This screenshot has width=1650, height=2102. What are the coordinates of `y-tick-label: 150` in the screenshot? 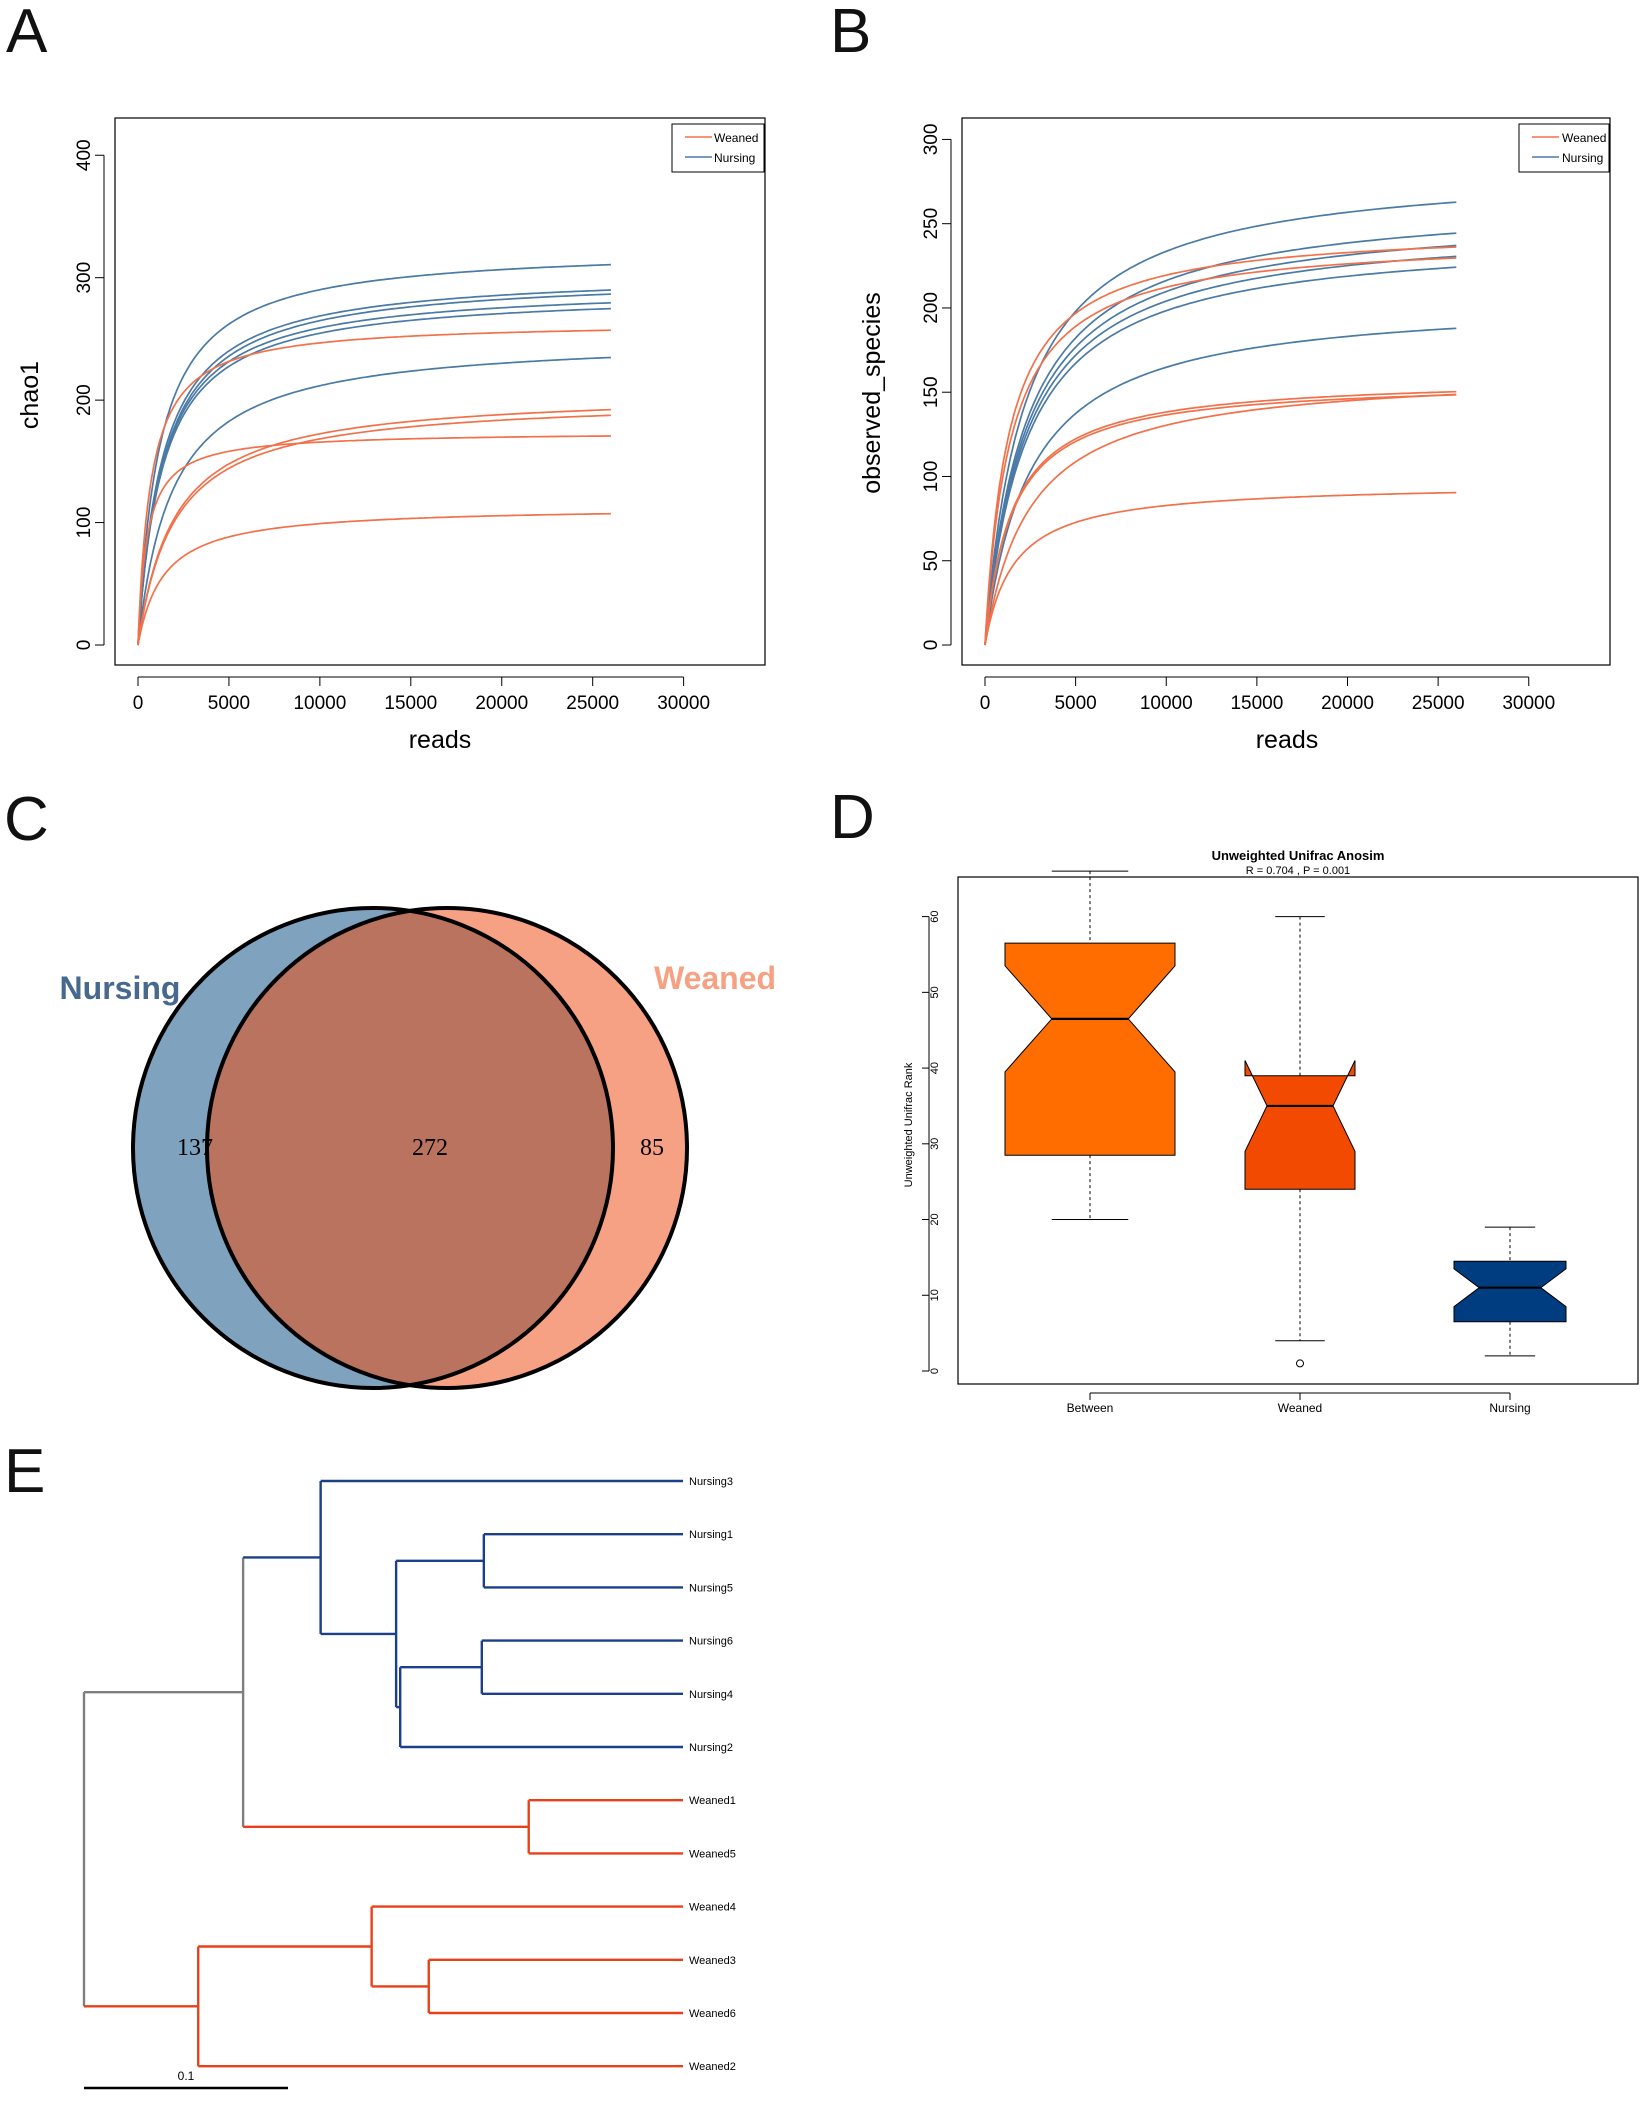 It's located at (931, 392).